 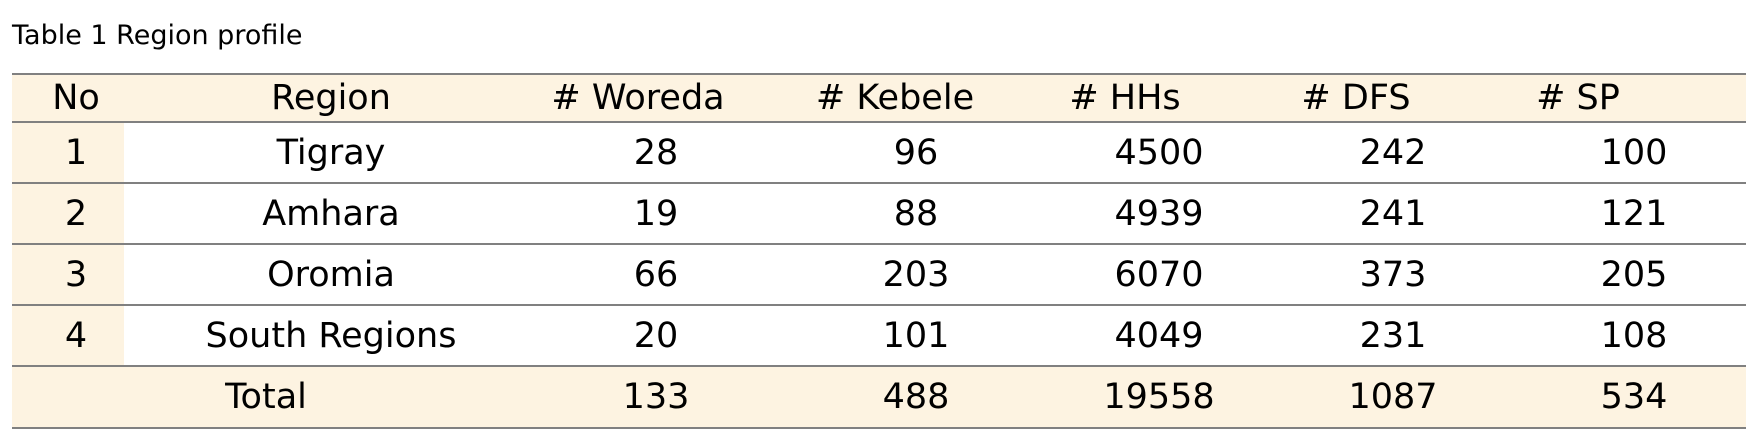 What do you see at coordinates (1393, 397) in the screenshot?
I see `total-dfs: 1087` at bounding box center [1393, 397].